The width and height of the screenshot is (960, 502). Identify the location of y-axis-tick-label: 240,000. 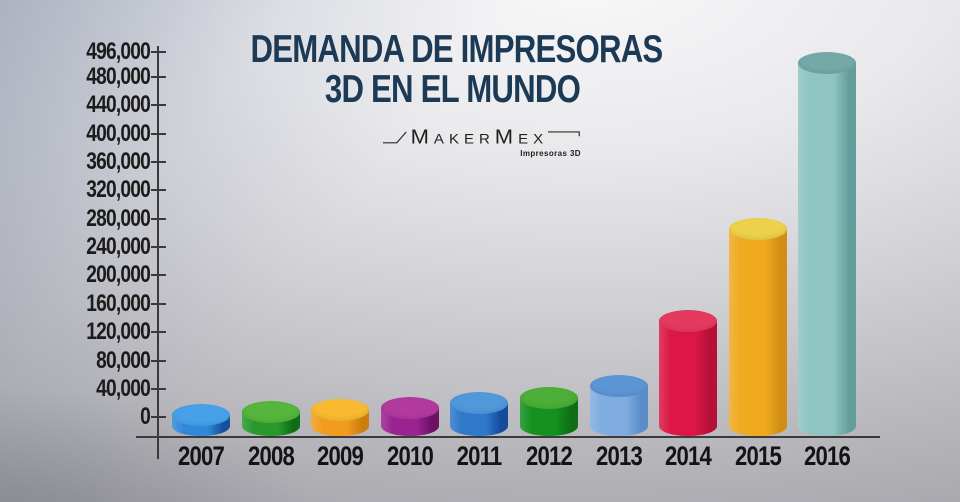
(118, 247).